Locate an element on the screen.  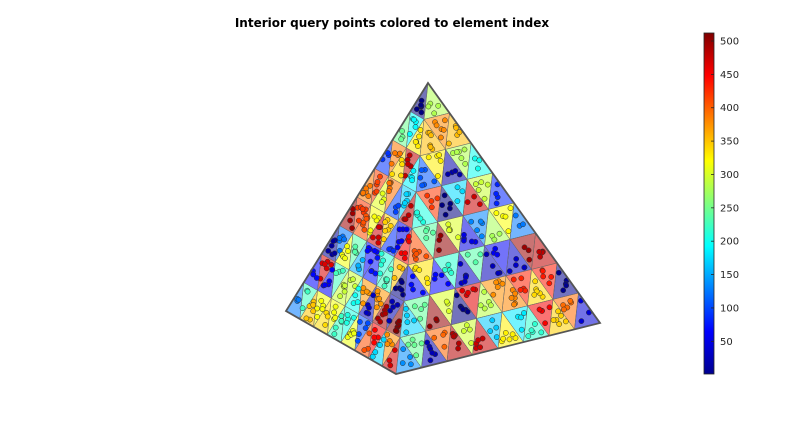
colorbar-tick-label: 300 is located at coordinates (729, 175).